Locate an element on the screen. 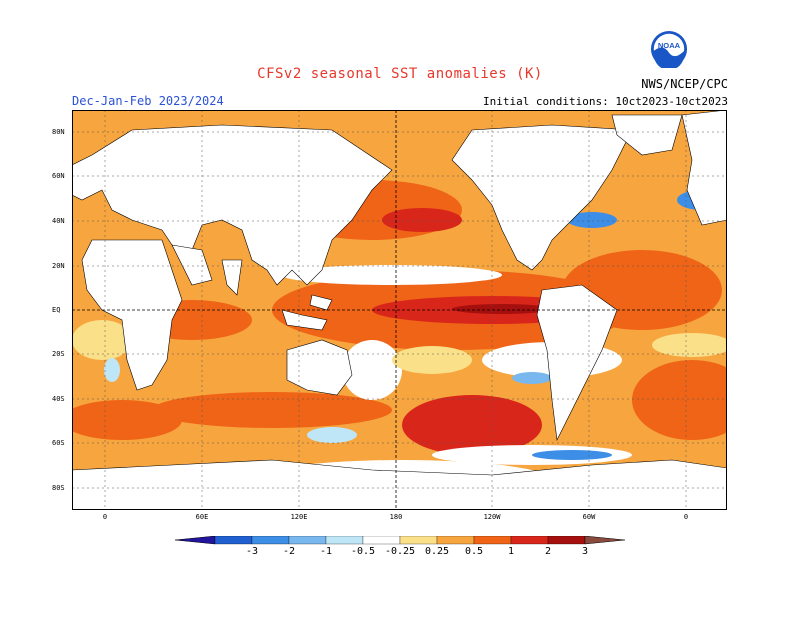 This screenshot has height=618, width=800. lat-label: 80S is located at coordinates (58, 488).